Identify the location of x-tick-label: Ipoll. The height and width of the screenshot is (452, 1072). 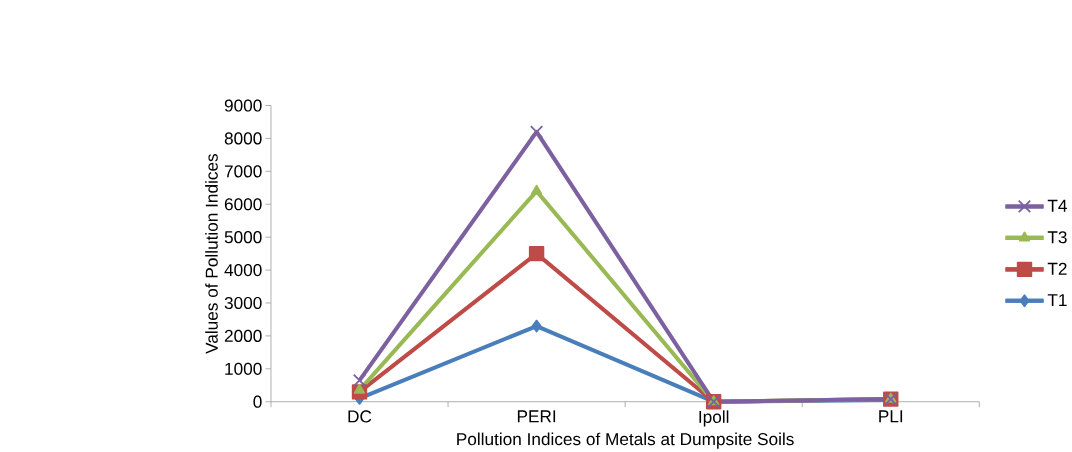
(714, 418).